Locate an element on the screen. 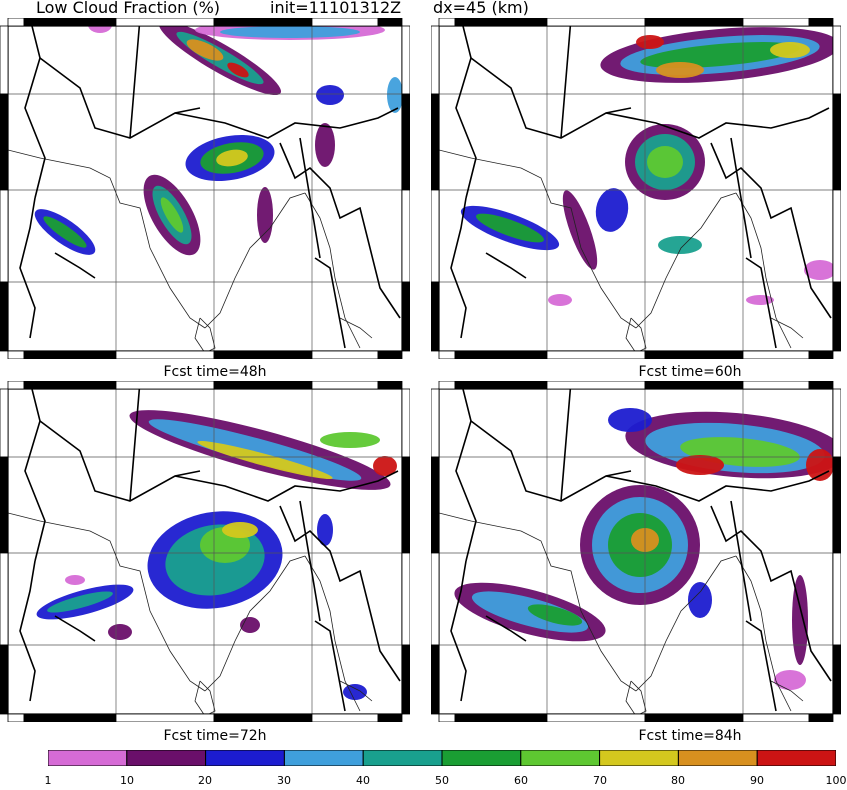 Image resolution: width=847 pixels, height=790 pixels. colorbar-label-40: 40 is located at coordinates (363, 780).